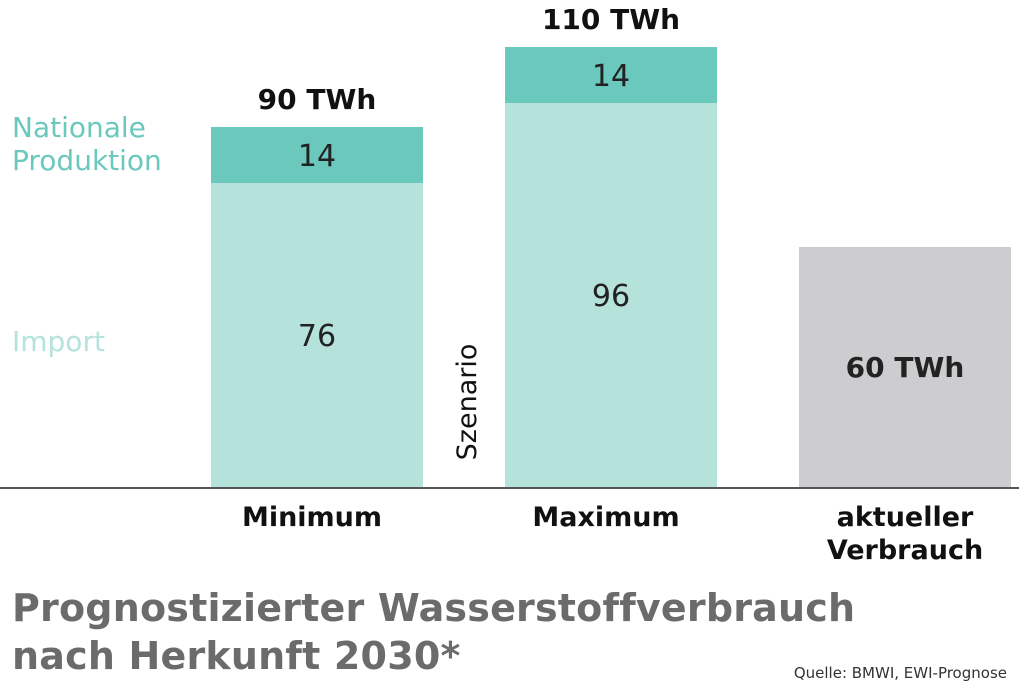  I want to click on legend-item-1-line-1: Nationale, so click(79, 127).